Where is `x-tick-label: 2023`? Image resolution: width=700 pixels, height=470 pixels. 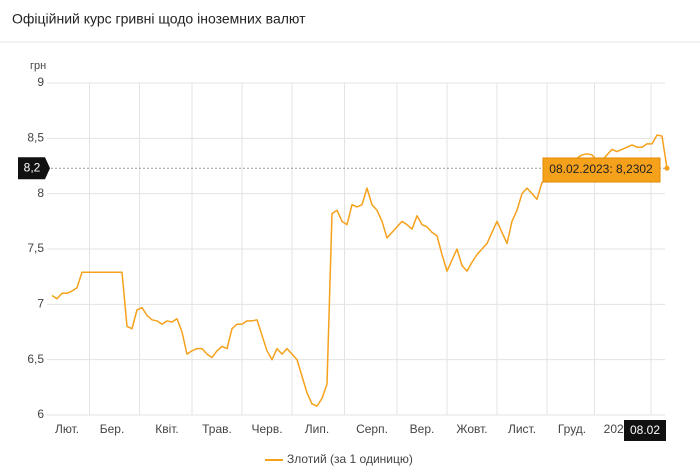
x-tick-label: 2023 is located at coordinates (617, 429).